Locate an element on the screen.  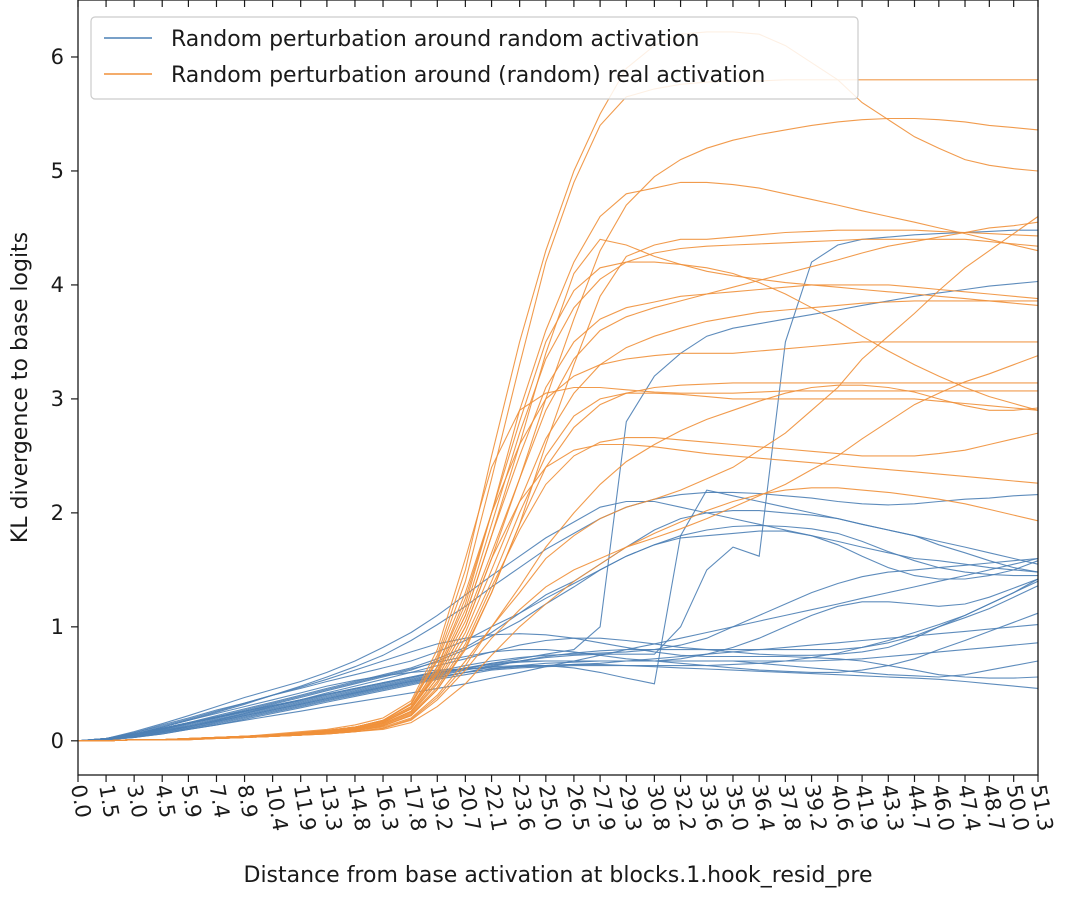
legend-box is located at coordinates (474, 58).